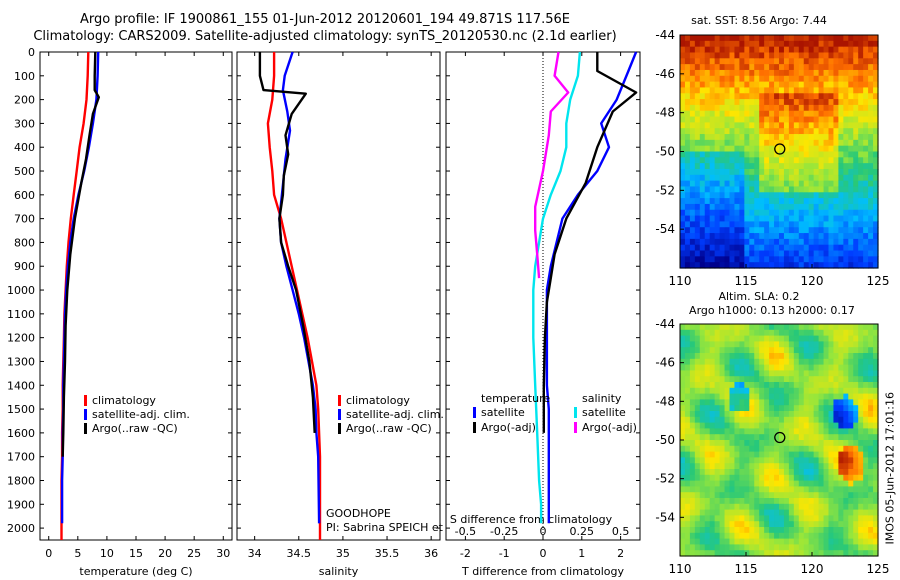 The image size is (900, 580). What do you see at coordinates (582, 531) in the screenshot?
I see `top-xtick-label: 0.25` at bounding box center [582, 531].